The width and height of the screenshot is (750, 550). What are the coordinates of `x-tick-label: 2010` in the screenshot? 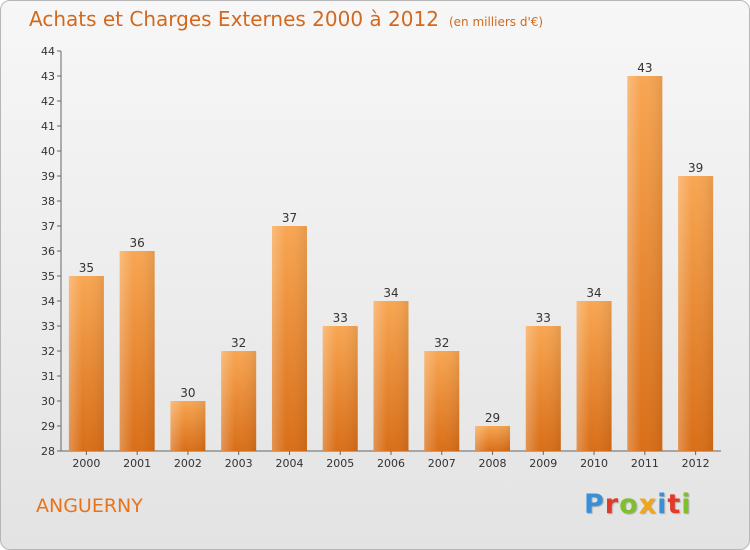 It's located at (594, 463).